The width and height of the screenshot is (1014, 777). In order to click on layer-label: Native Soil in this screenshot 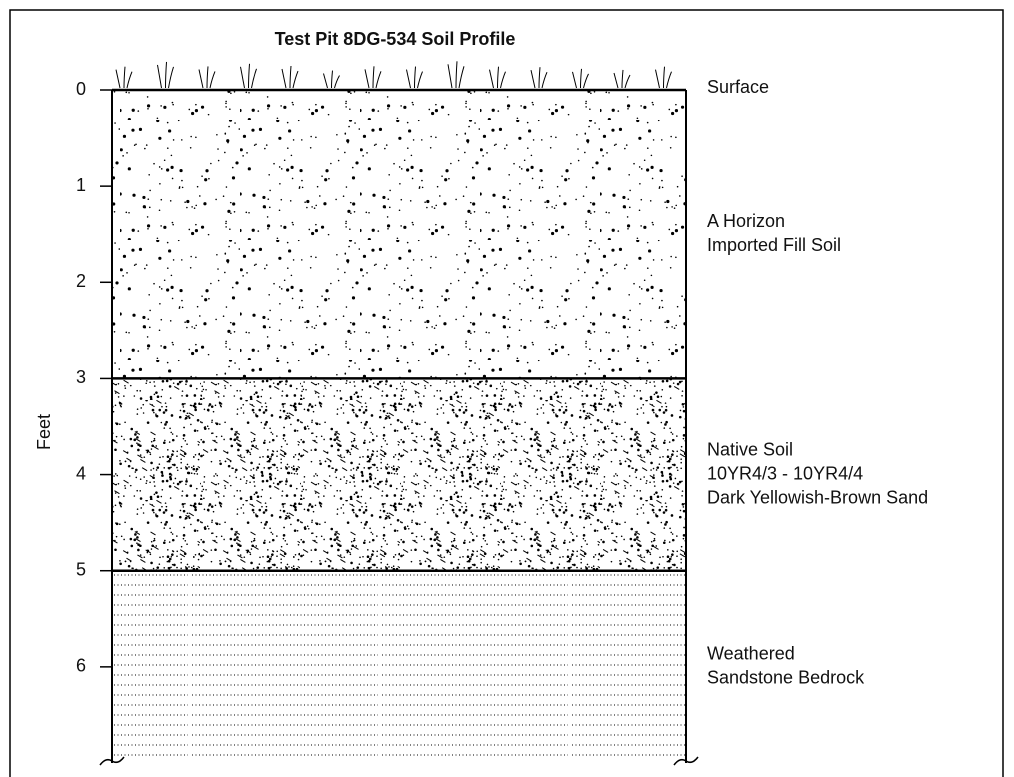, I will do `click(750, 449)`.